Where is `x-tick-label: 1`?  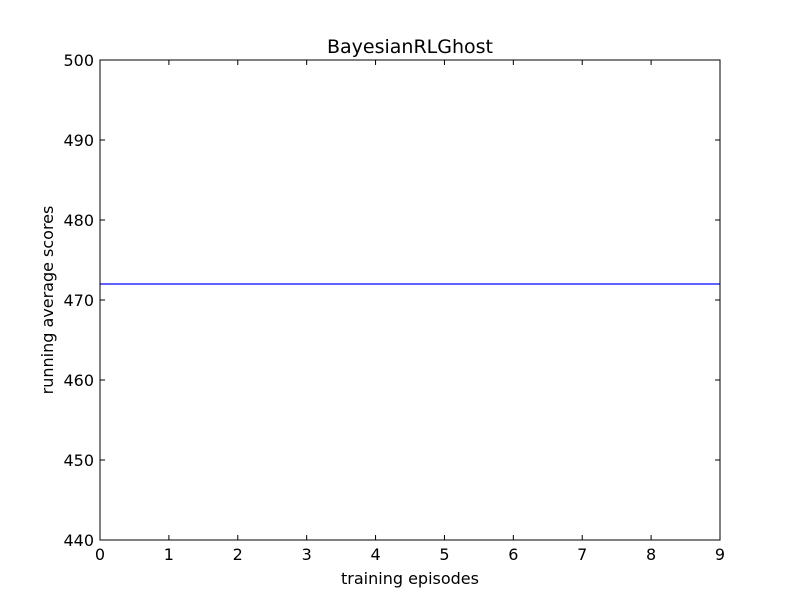 x-tick-label: 1 is located at coordinates (169, 554).